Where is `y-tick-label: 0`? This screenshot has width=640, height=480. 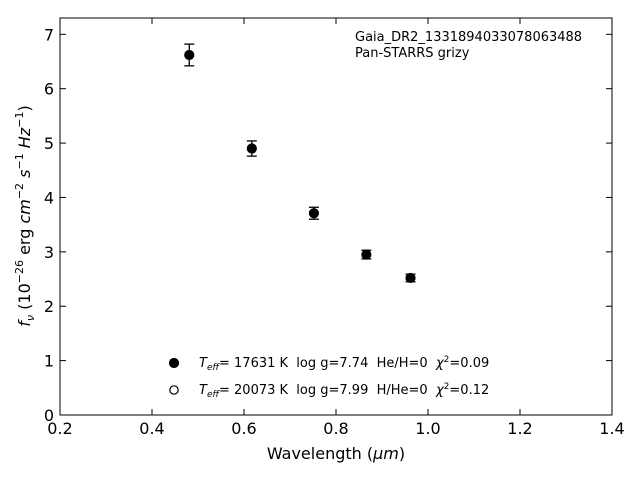 y-tick-label: 0 is located at coordinates (49, 415).